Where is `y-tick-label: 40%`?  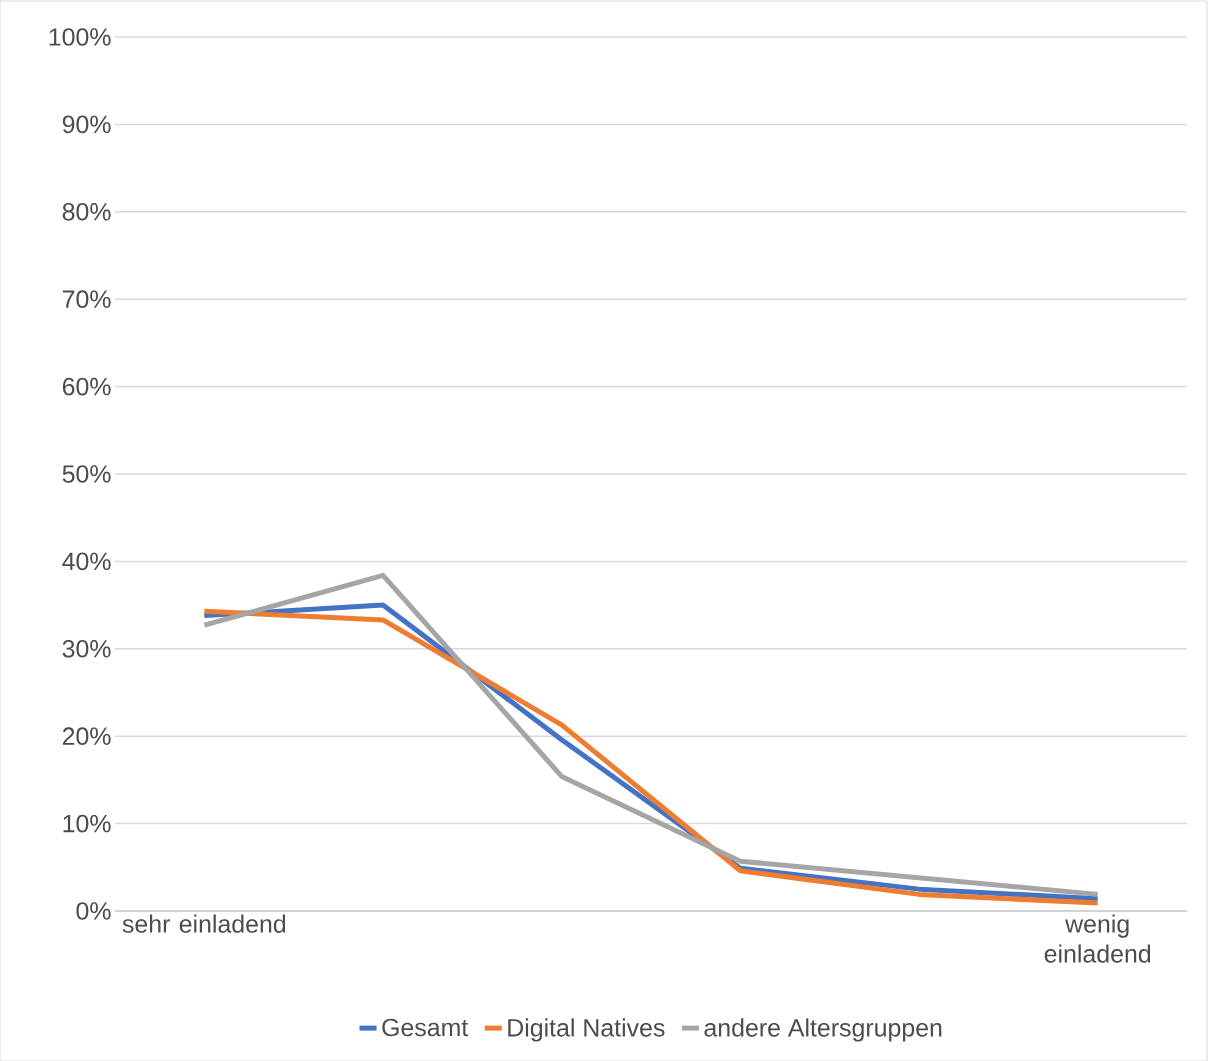 y-tick-label: 40% is located at coordinates (86, 561).